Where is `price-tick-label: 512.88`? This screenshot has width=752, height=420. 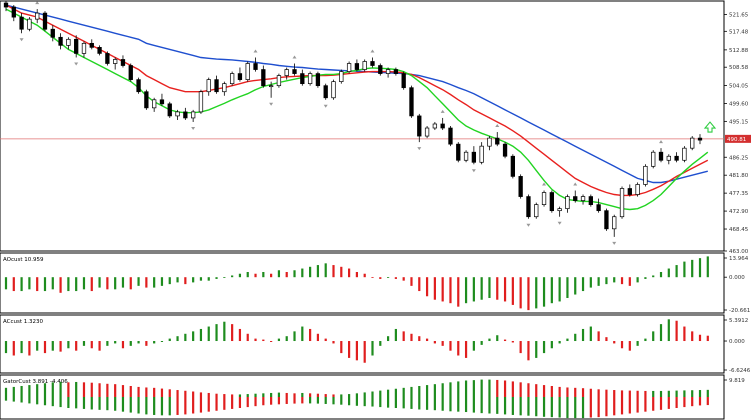 price-tick-label: 512.88 is located at coordinates (739, 51).